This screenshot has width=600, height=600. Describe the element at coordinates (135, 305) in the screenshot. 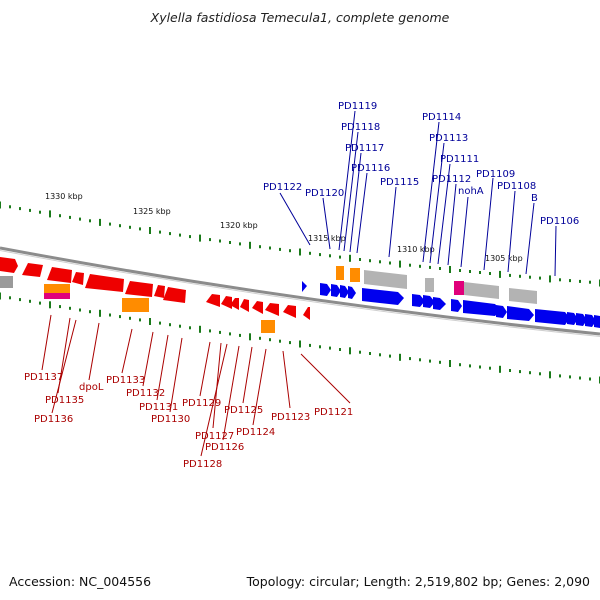

I see `orange-feature` at that location.